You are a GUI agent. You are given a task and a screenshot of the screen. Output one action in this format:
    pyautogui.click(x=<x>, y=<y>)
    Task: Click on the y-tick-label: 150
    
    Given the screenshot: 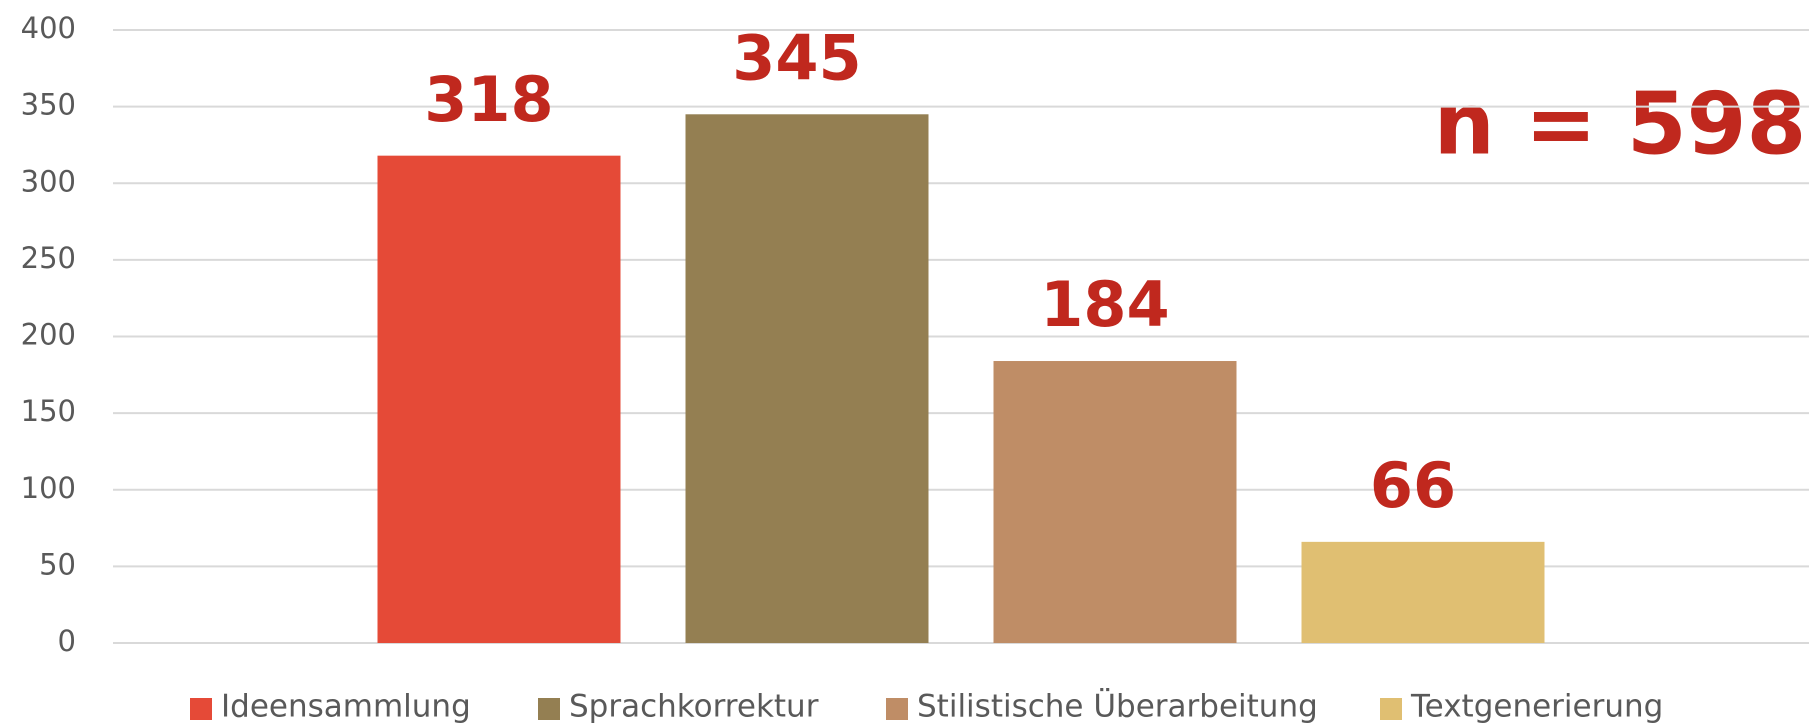 What is the action you would take?
    pyautogui.click(x=48, y=411)
    